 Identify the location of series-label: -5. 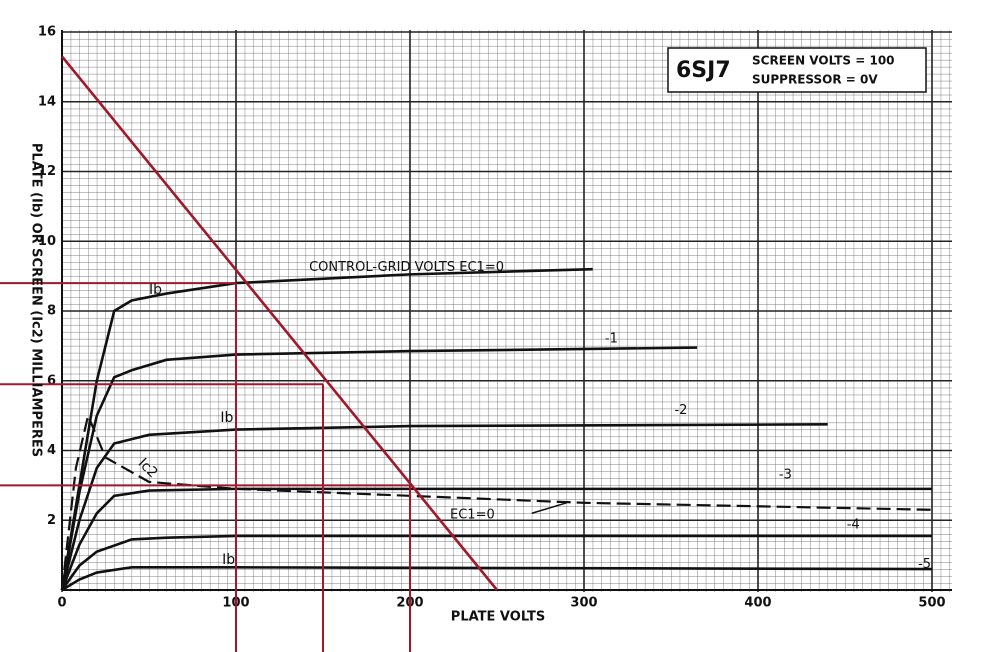
(924, 564).